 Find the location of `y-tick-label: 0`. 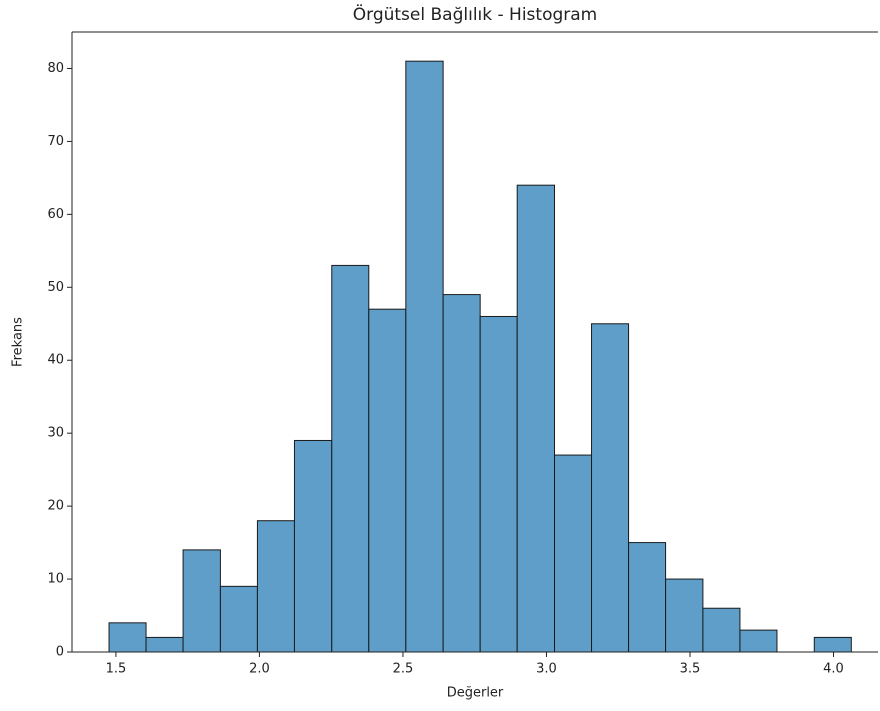

y-tick-label: 0 is located at coordinates (60, 652).